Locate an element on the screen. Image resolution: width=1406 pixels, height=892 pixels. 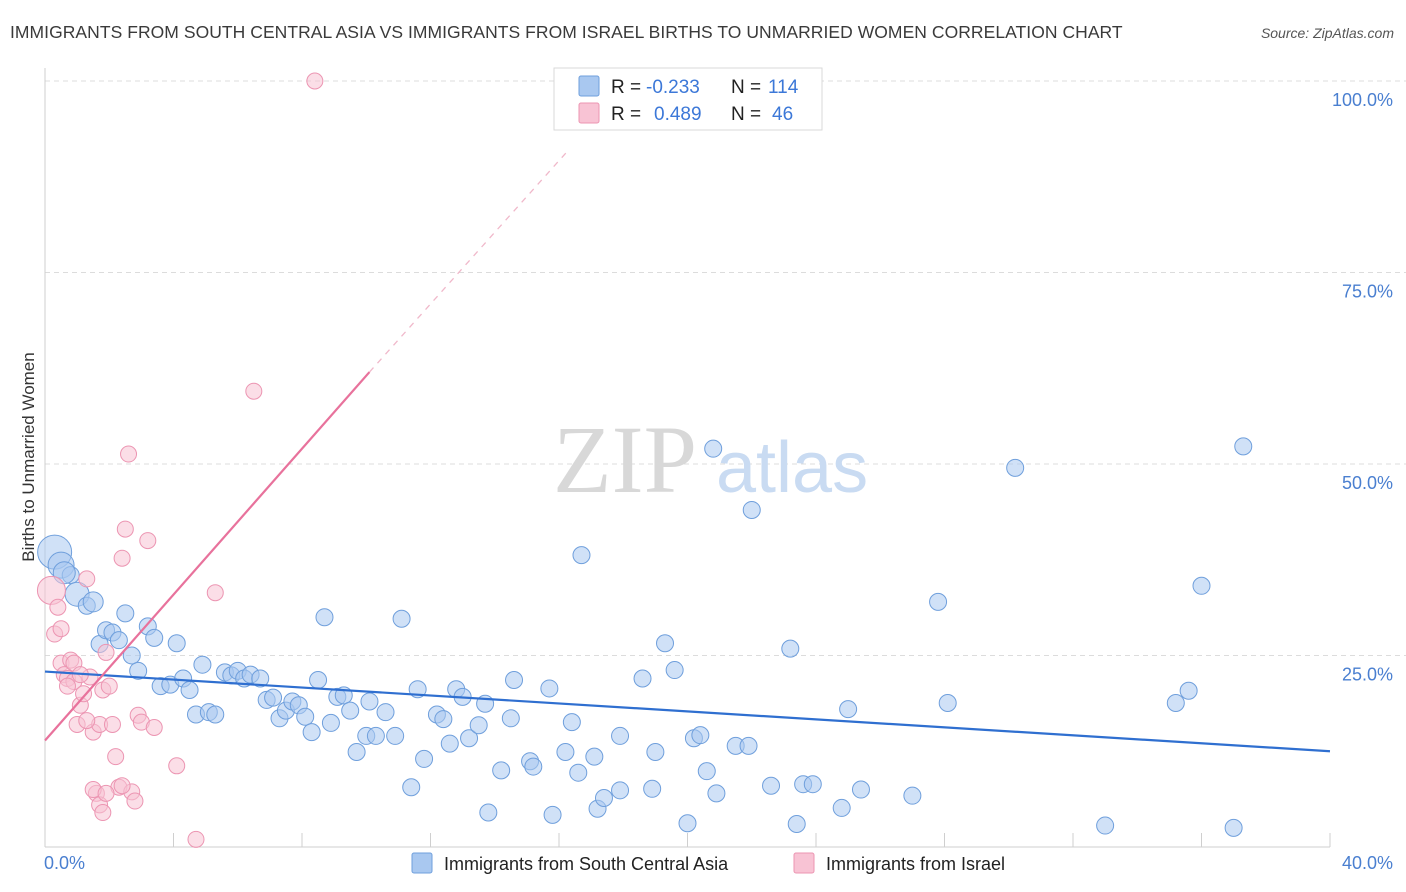
legend: R = -0.233 N = 114 R = 0.489 N = 46 is located at coordinates (688, 99).